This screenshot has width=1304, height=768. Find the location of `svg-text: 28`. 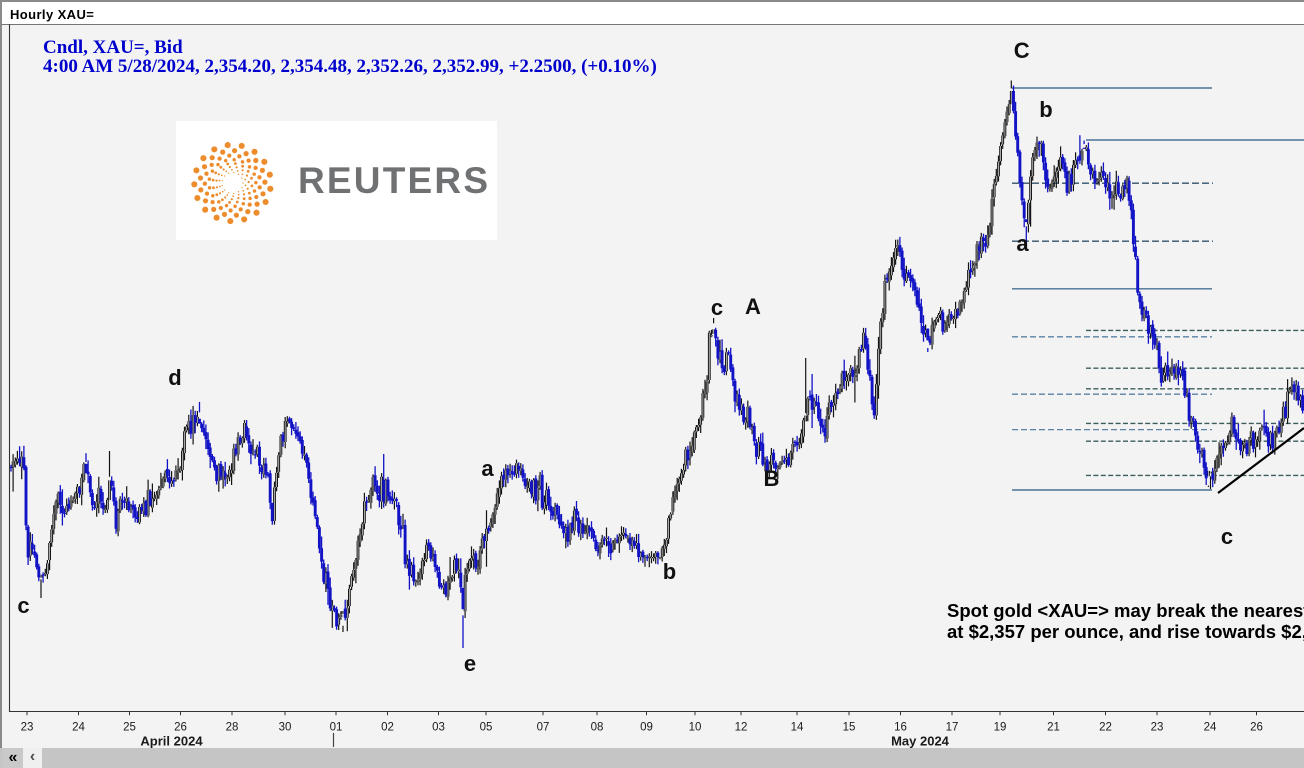

svg-text: 28 is located at coordinates (232, 728).